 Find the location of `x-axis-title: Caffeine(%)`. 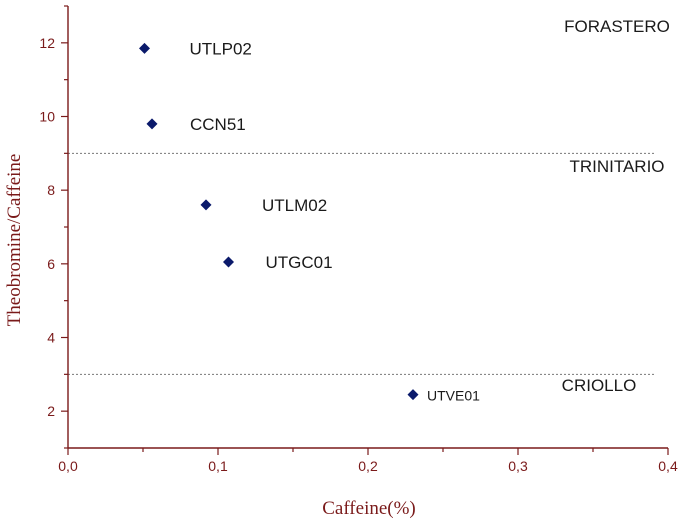

x-axis-title: Caffeine(%) is located at coordinates (369, 508).